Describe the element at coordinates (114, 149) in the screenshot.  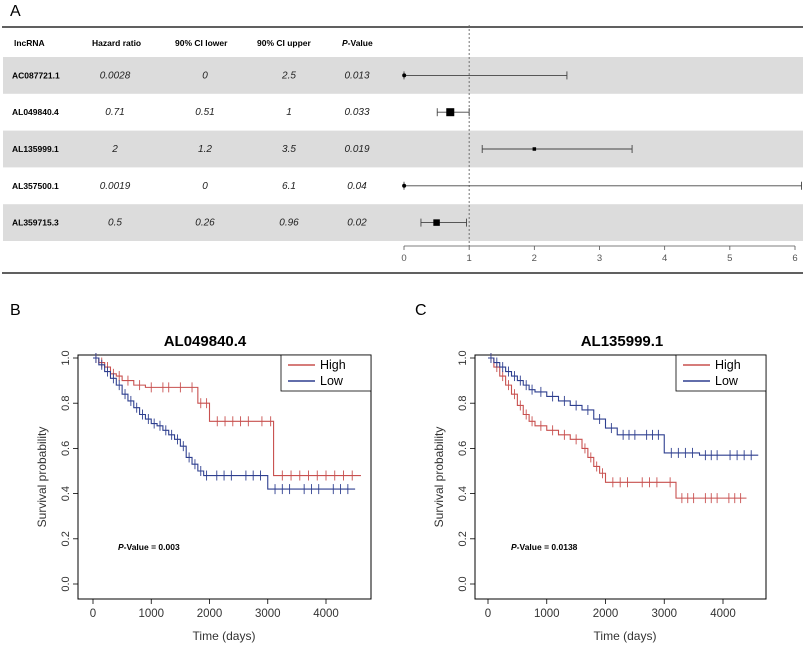
I see `forest-row-hr: 2` at that location.